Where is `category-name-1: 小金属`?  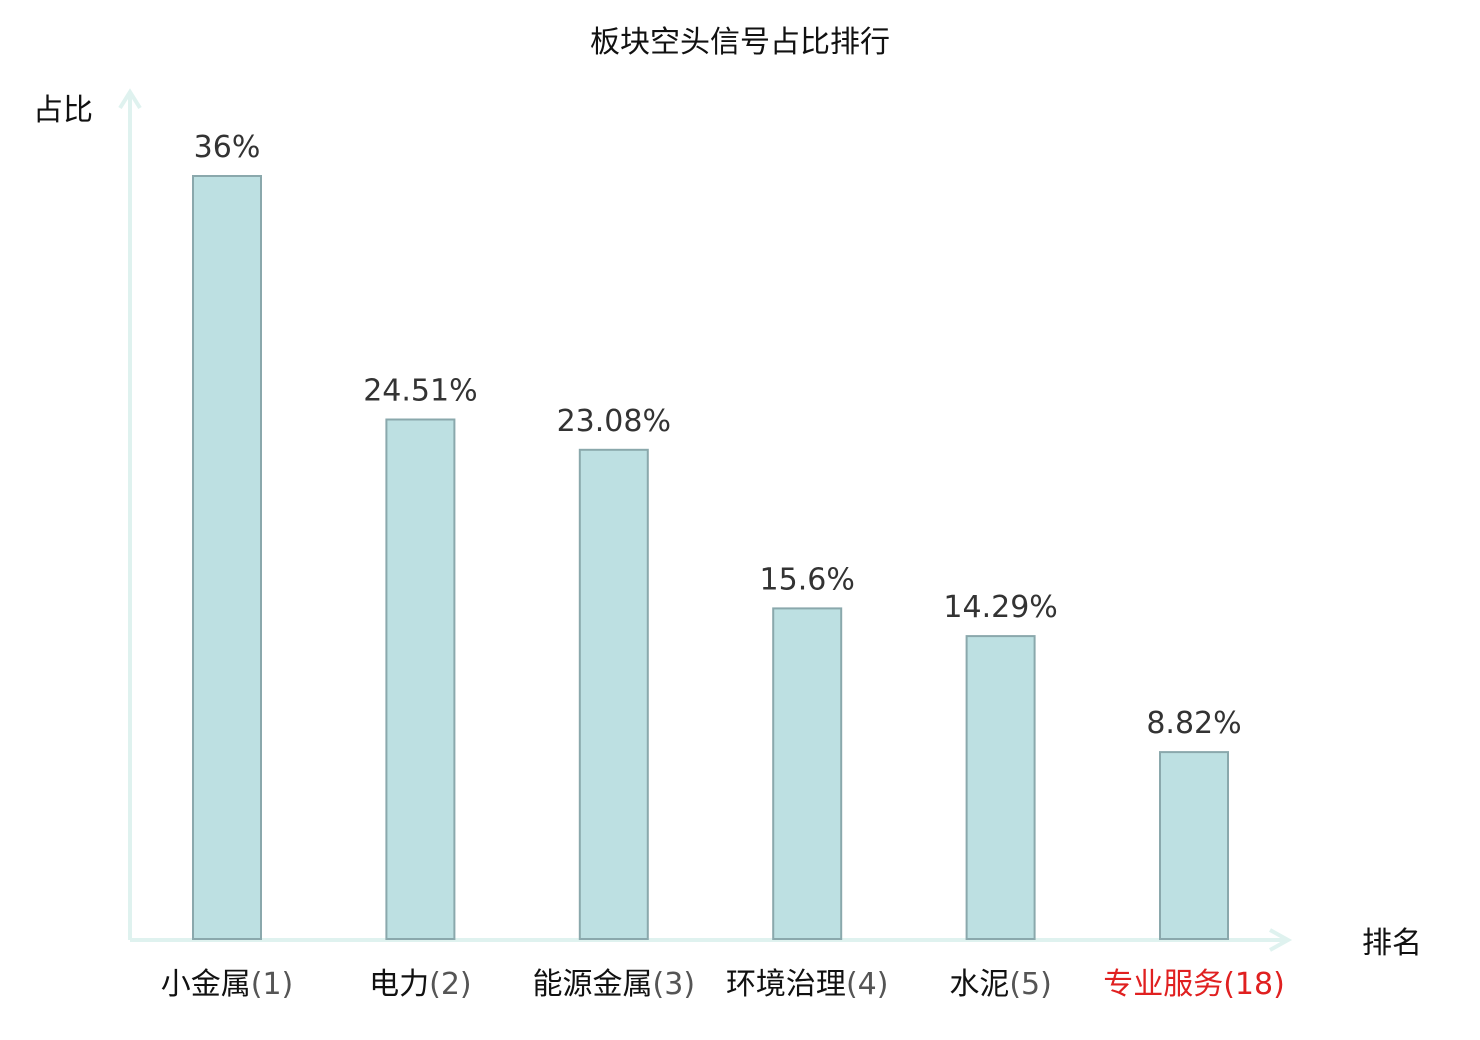
category-name-1: 小金属 is located at coordinates (206, 984).